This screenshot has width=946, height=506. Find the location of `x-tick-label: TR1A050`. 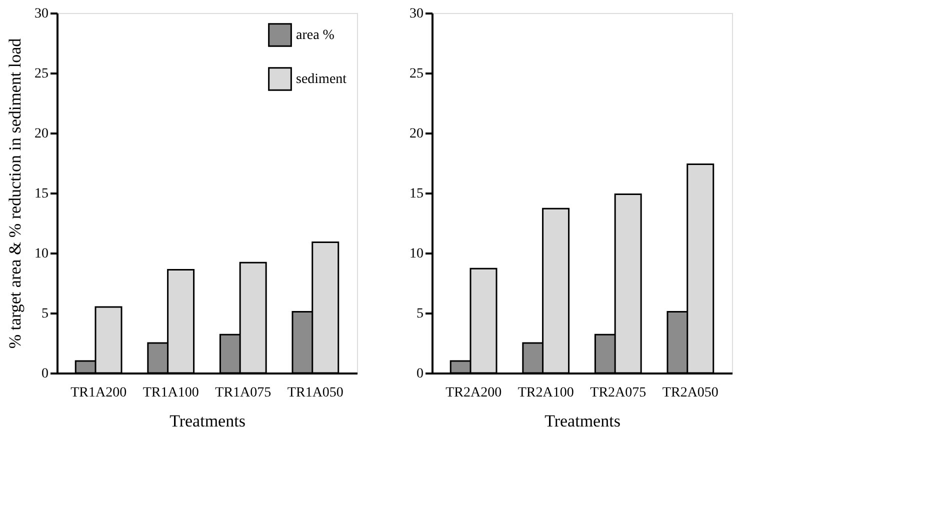

x-tick-label: TR1A050 is located at coordinates (315, 393).